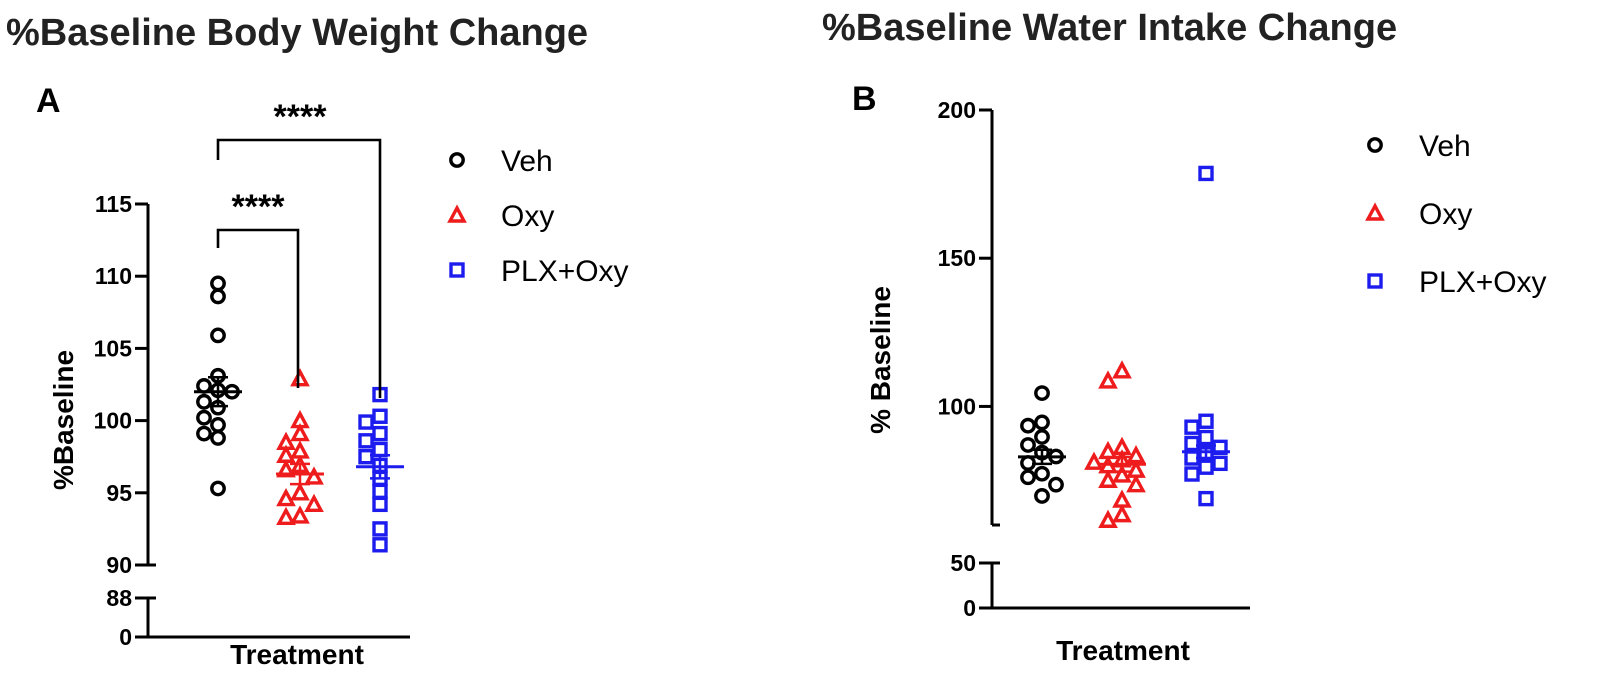 This screenshot has height=694, width=1606. I want to click on panel-a-y-tick-label-115: 115, so click(113, 204).